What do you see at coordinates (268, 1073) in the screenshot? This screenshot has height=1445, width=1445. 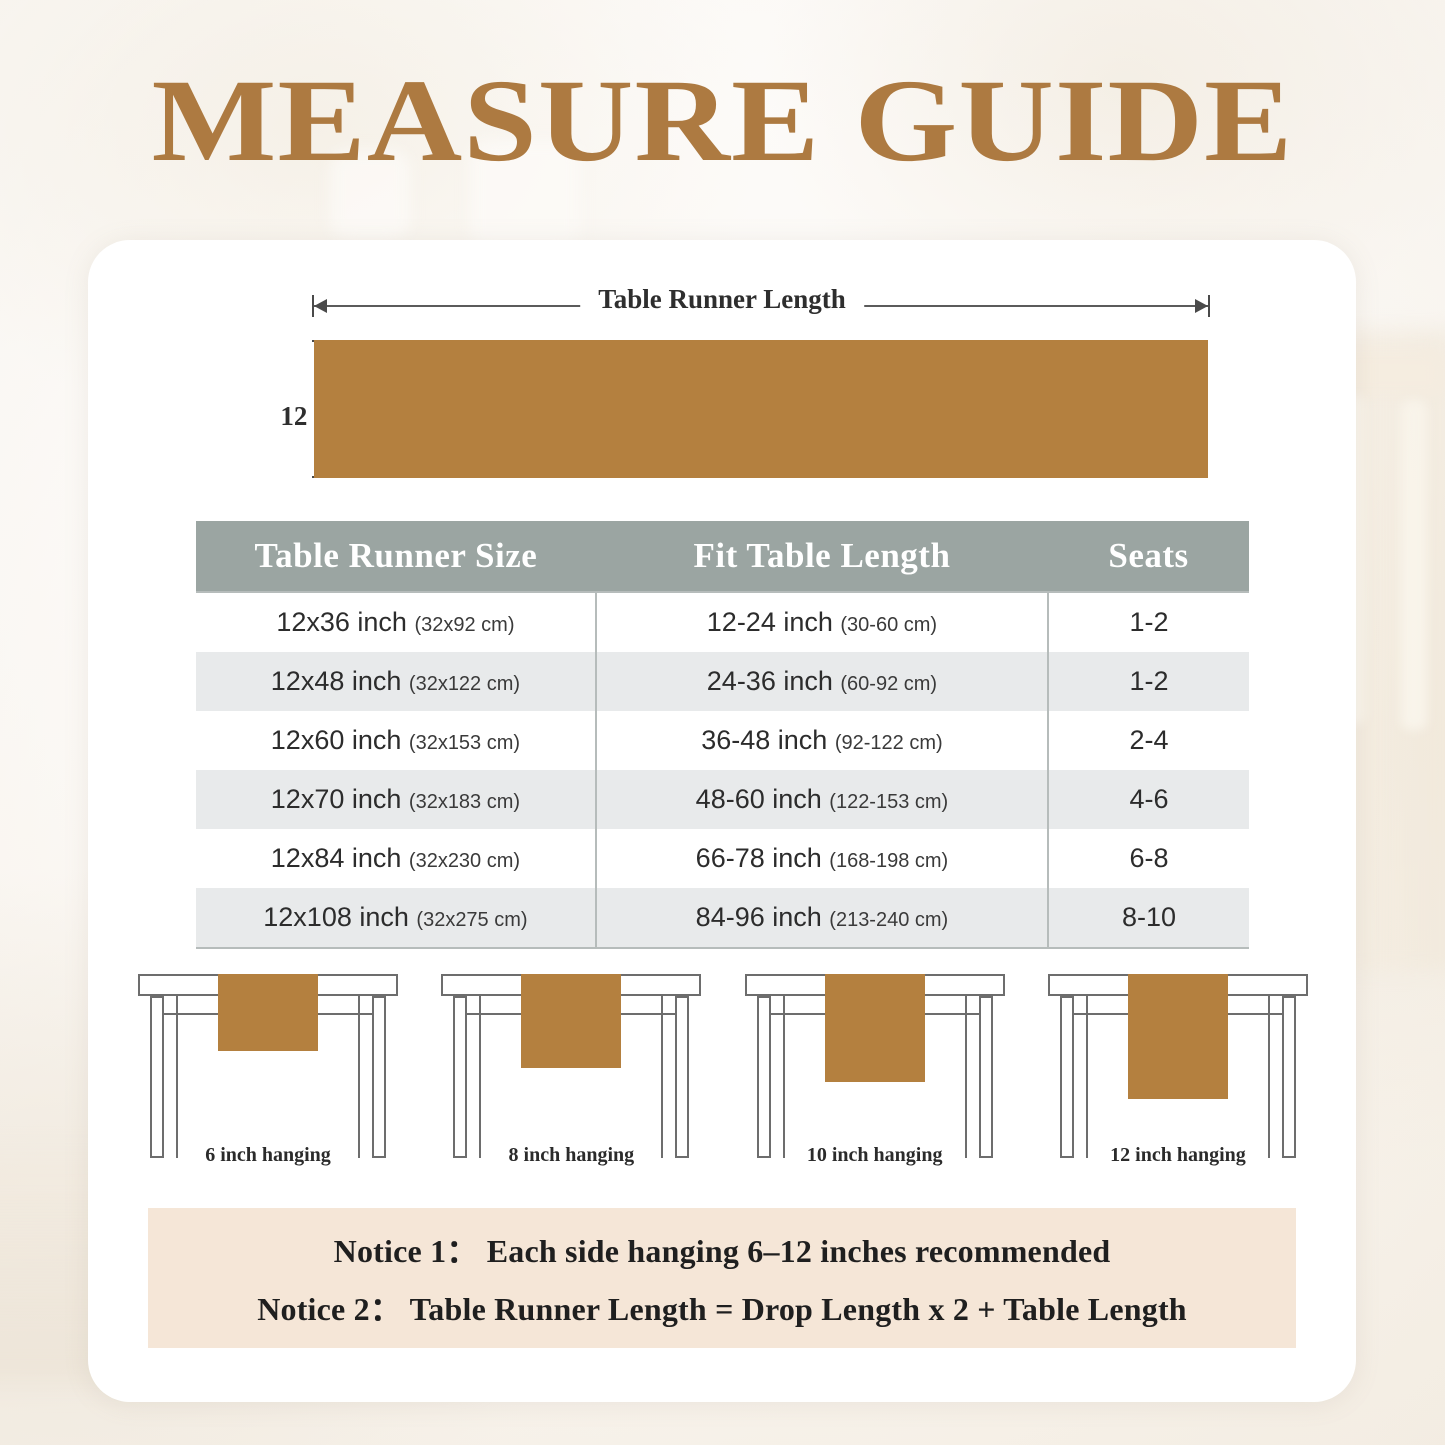 I see `table-illustration: 6 inch hanging` at bounding box center [268, 1073].